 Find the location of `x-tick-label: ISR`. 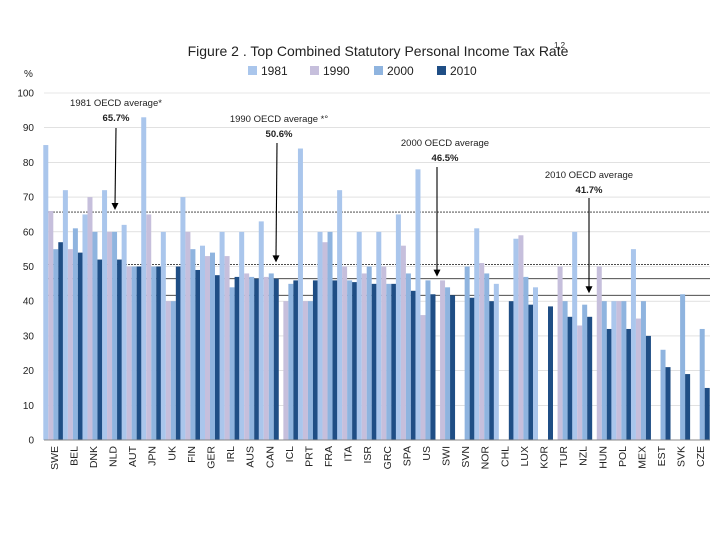

x-tick-label: ISR is located at coordinates (368, 455).